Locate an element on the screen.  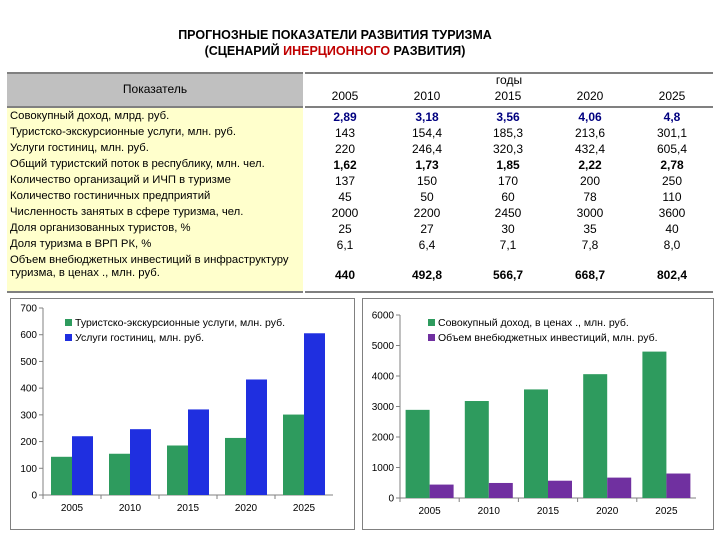
table-cell: 7,1 is located at coordinates (508, 245).